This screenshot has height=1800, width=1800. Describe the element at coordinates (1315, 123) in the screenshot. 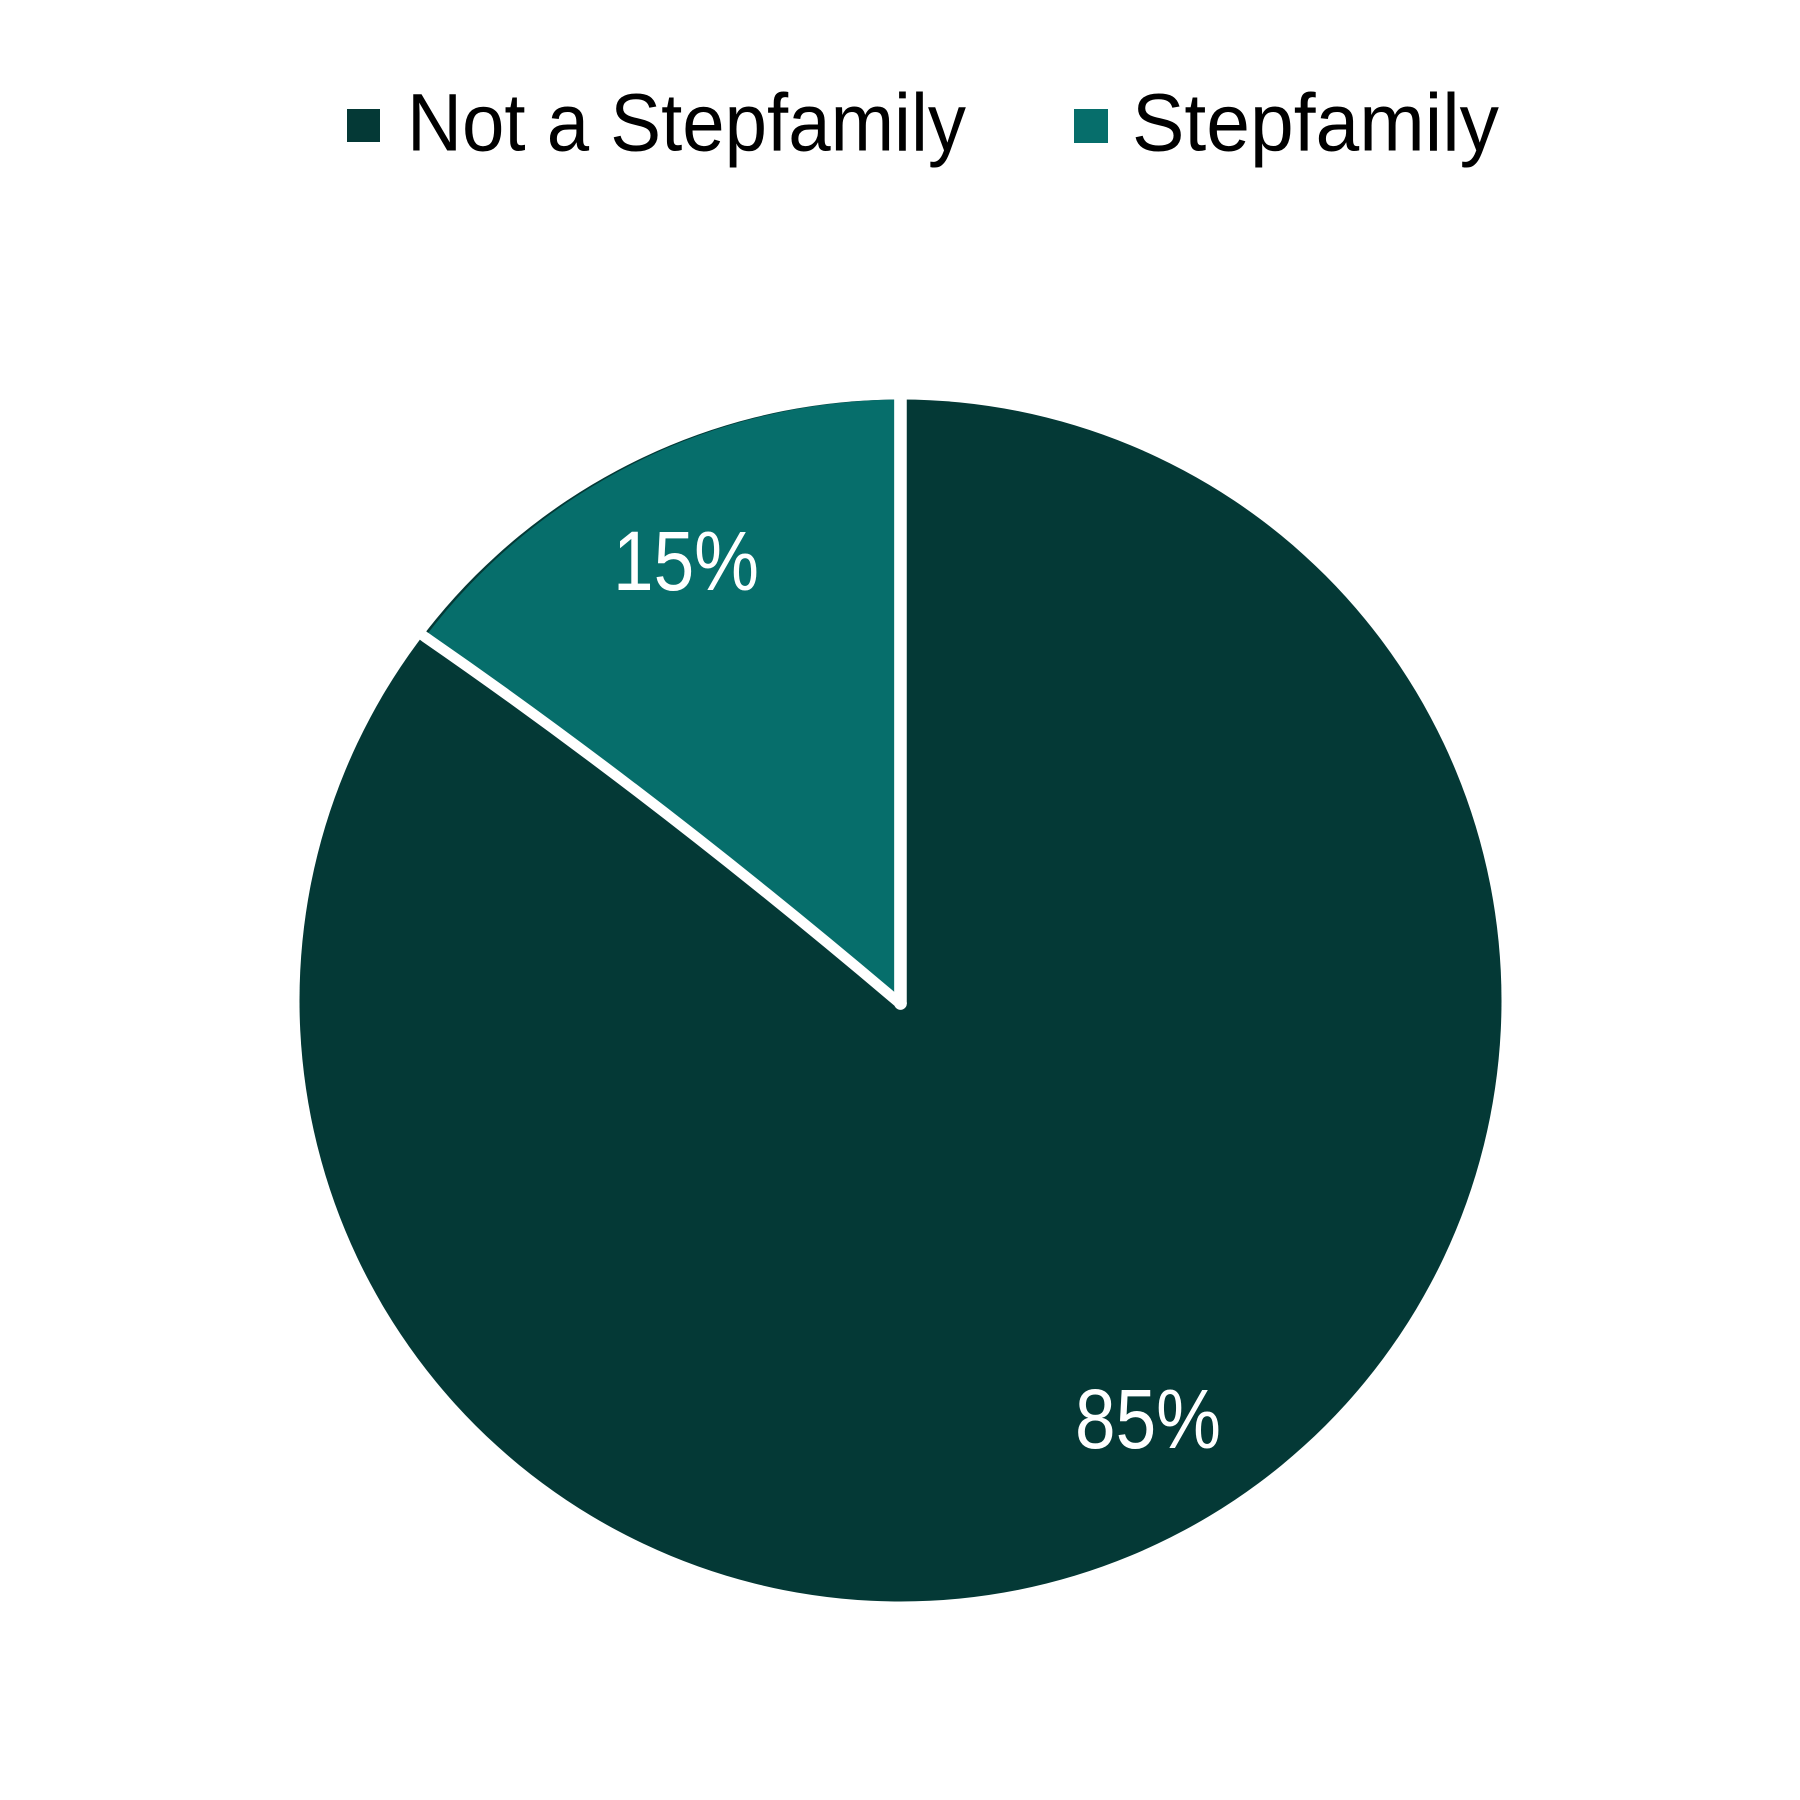

I see `svg-text: Stepfamily` at that location.